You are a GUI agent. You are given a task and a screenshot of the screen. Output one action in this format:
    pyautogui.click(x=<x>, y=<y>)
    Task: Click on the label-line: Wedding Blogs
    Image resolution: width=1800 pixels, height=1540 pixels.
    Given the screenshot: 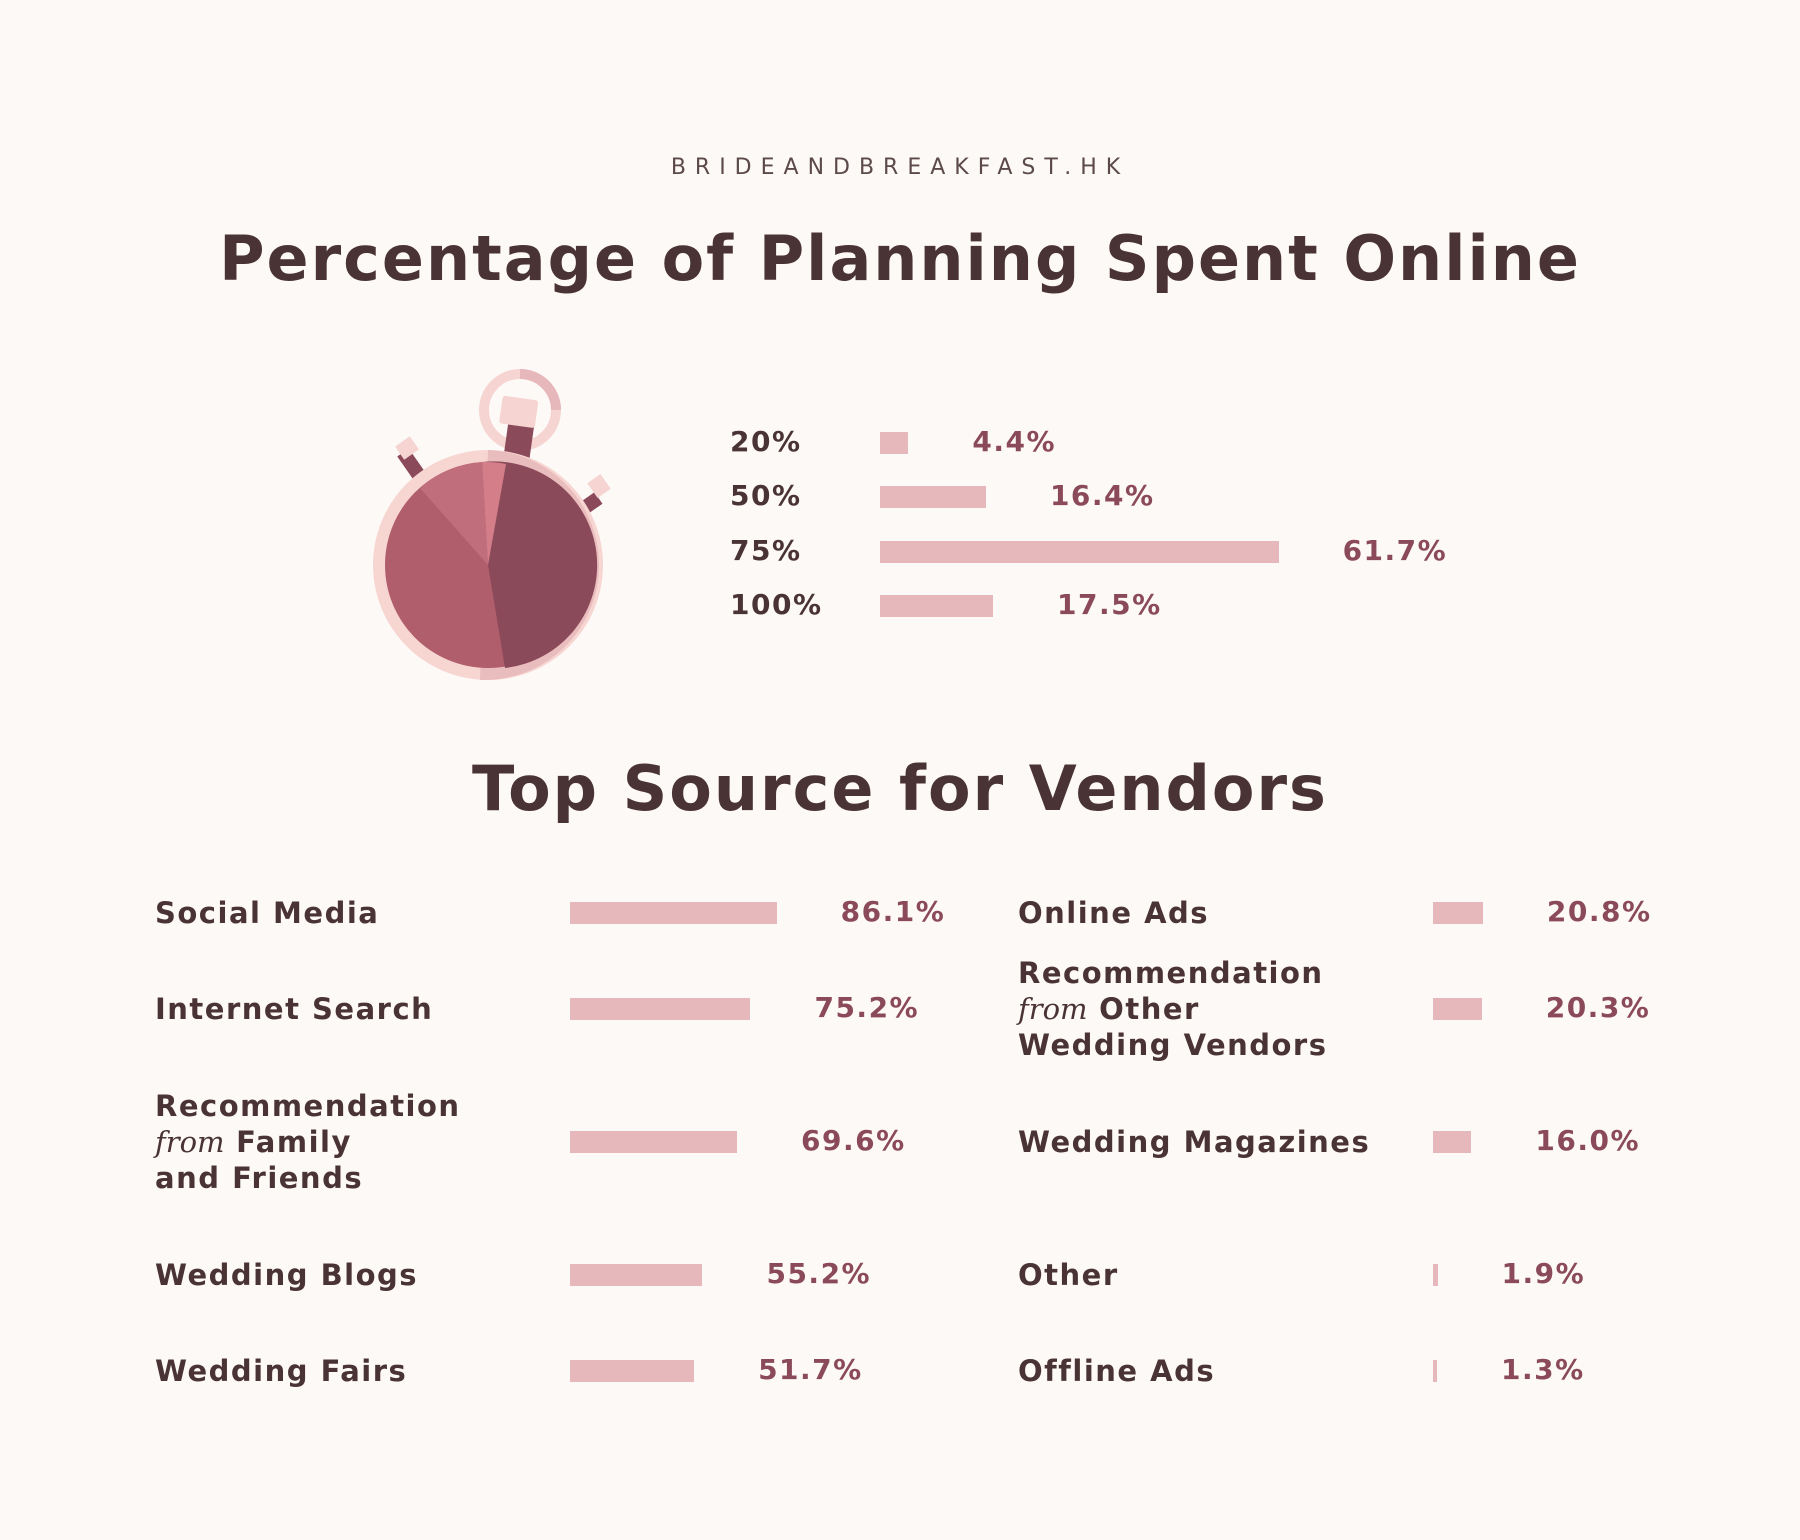 What is the action you would take?
    pyautogui.click(x=287, y=1275)
    